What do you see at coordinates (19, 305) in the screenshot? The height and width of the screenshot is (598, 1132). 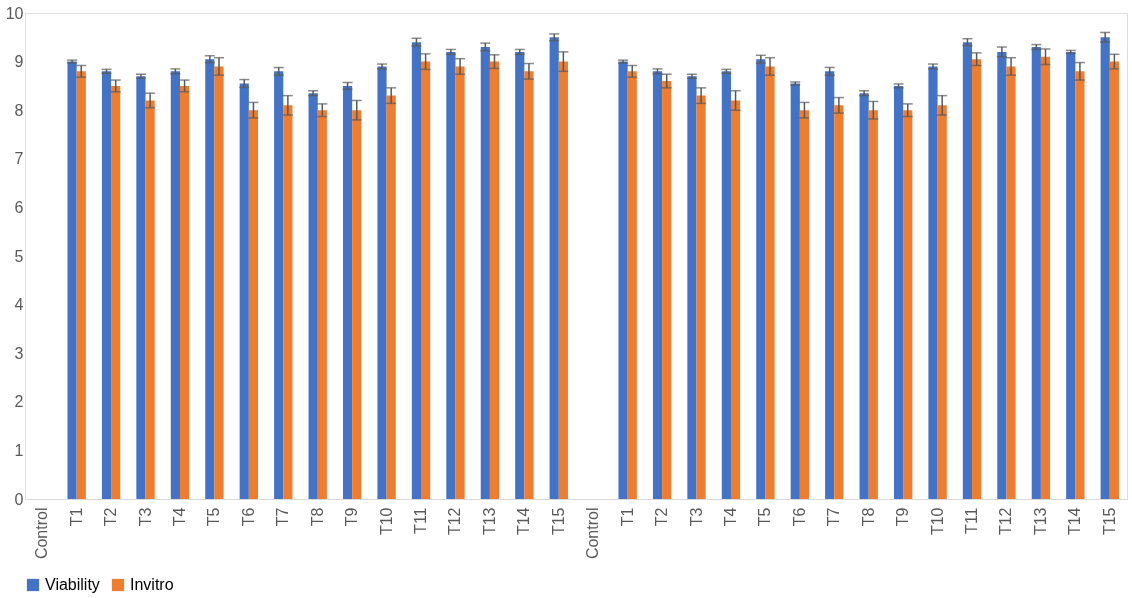 I see `y-tick-label: 4` at bounding box center [19, 305].